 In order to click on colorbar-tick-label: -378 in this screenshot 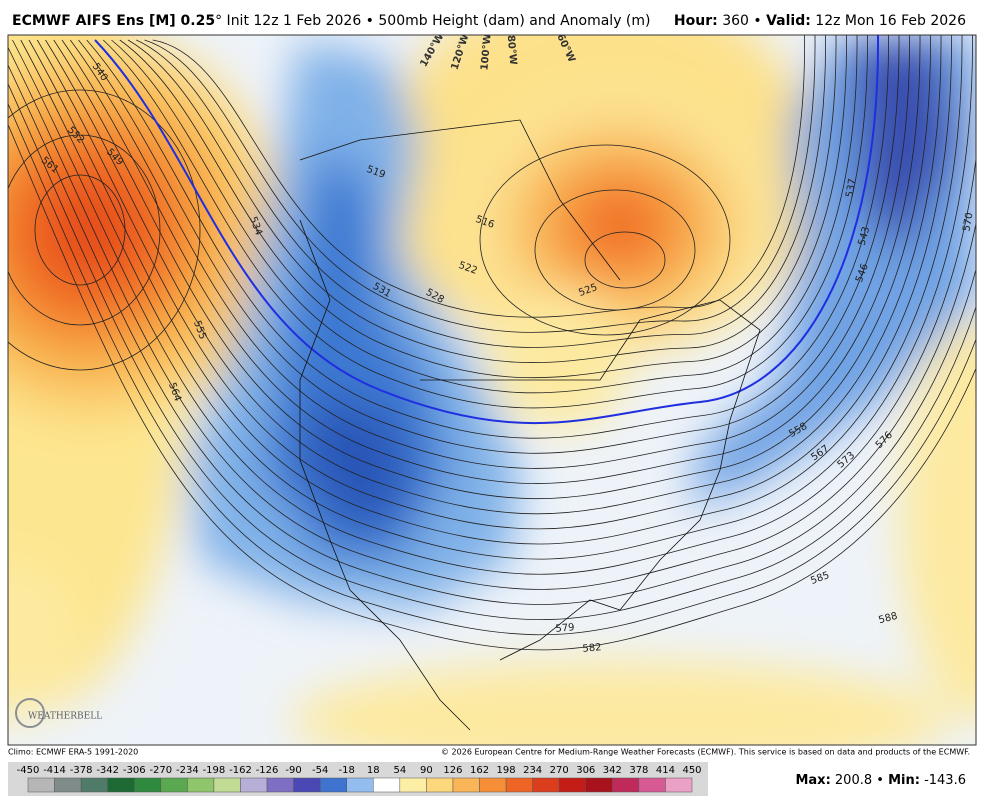, I will do `click(81, 770)`.